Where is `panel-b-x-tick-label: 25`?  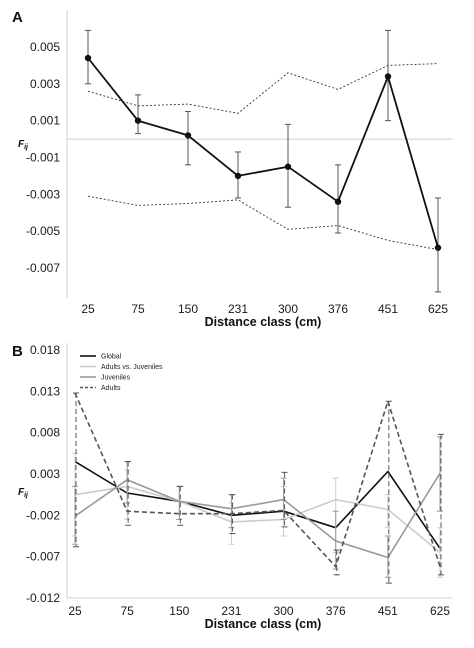 panel-b-x-tick-label: 25 is located at coordinates (75, 611).